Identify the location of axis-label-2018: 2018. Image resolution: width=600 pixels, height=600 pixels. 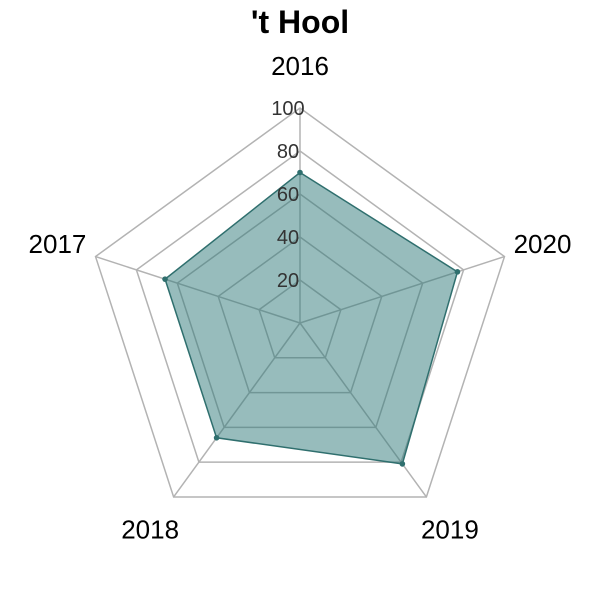
(150, 529).